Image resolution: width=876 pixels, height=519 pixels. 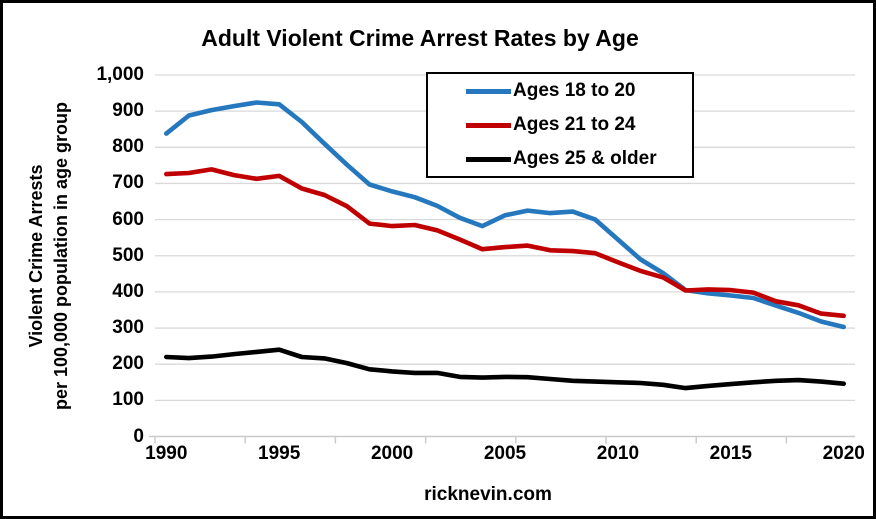 I want to click on legend-line-swatch-blue, so click(x=488, y=91).